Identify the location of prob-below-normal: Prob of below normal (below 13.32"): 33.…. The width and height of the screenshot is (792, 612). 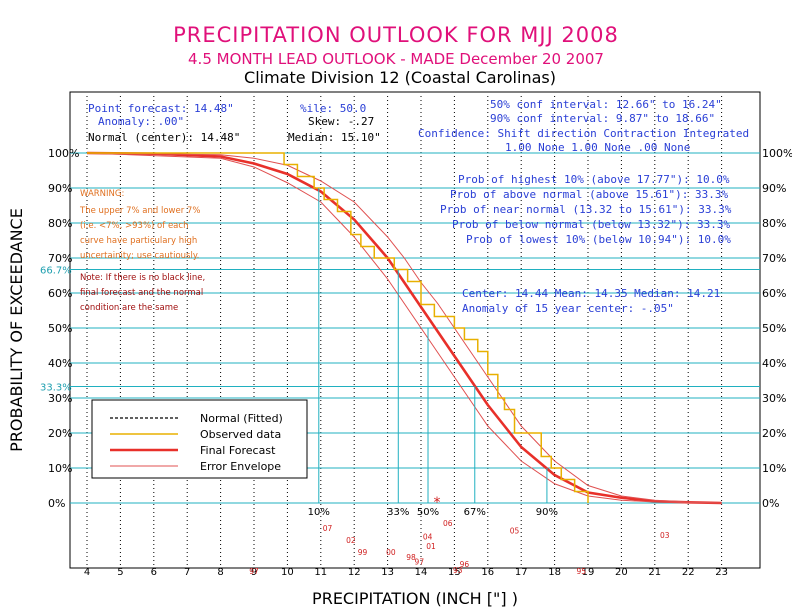
(591, 224).